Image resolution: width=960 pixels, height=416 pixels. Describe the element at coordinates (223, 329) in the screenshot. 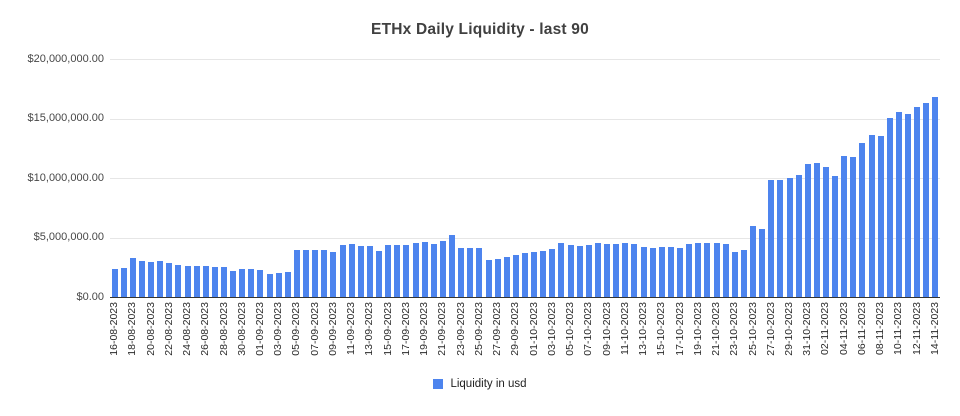

I see `x-axis-tick-label: 28-08-2023` at that location.